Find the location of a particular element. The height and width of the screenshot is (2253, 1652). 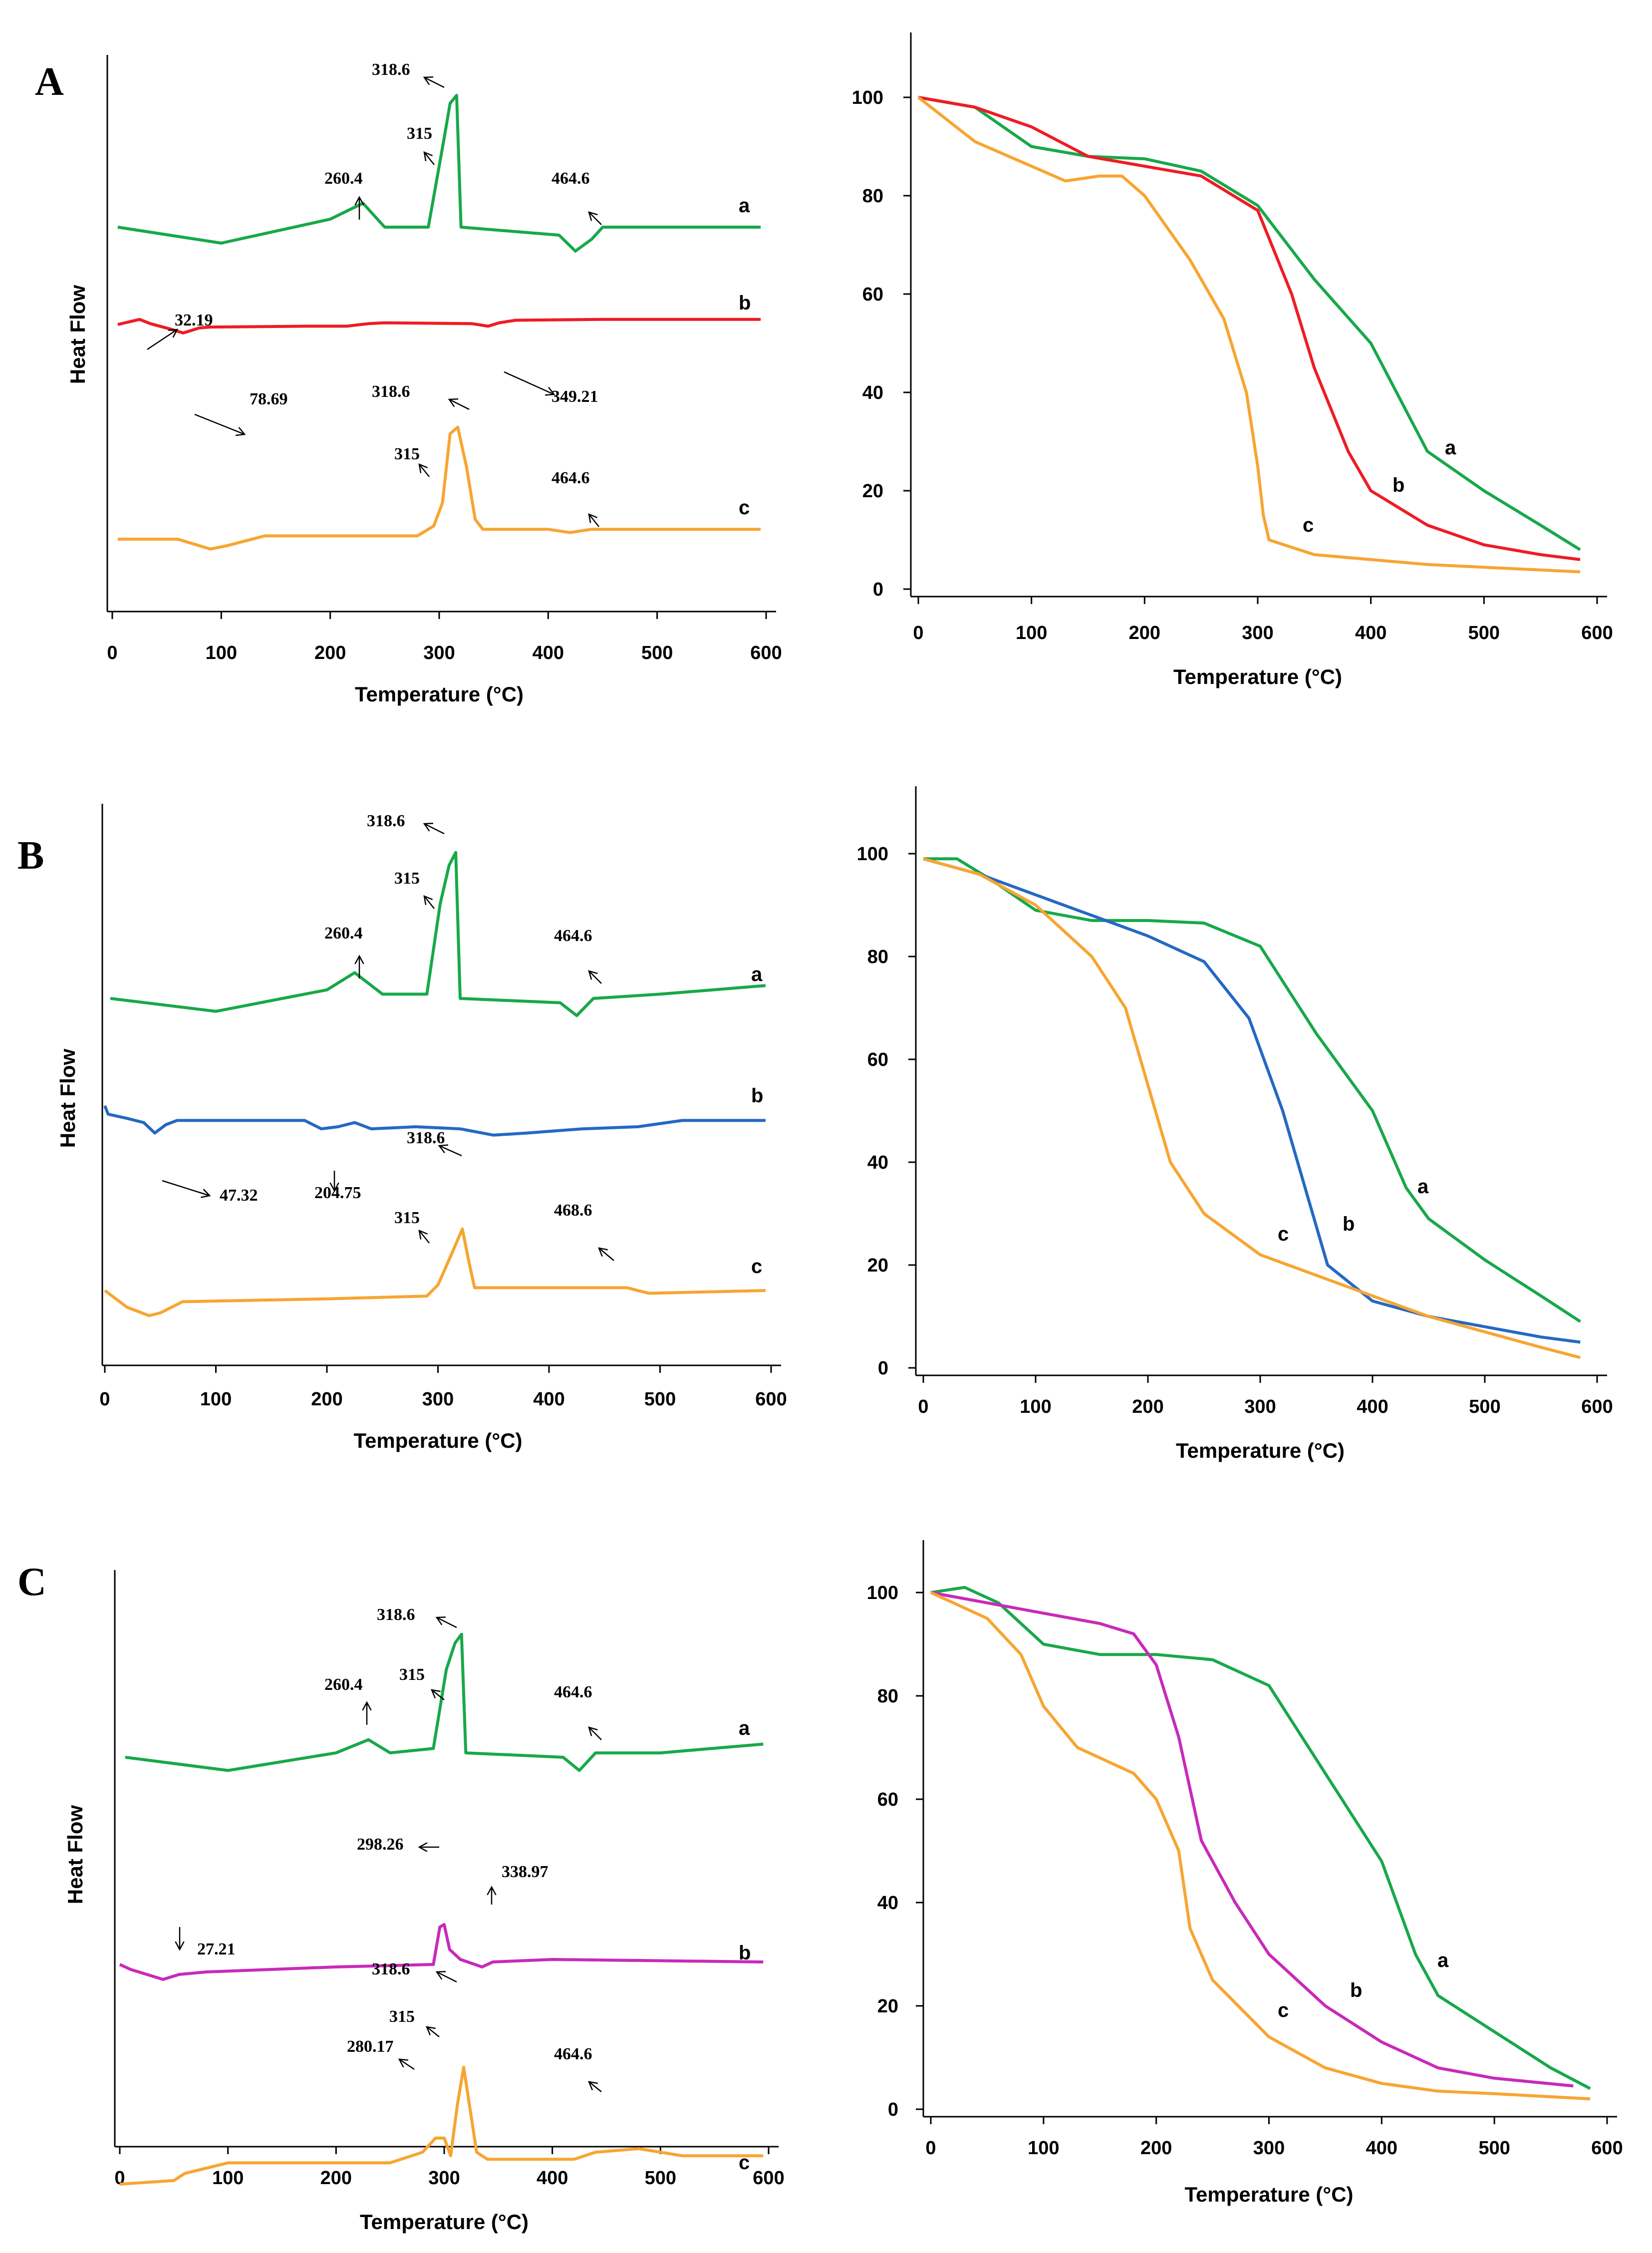

panel-letter: A is located at coordinates (49, 82).